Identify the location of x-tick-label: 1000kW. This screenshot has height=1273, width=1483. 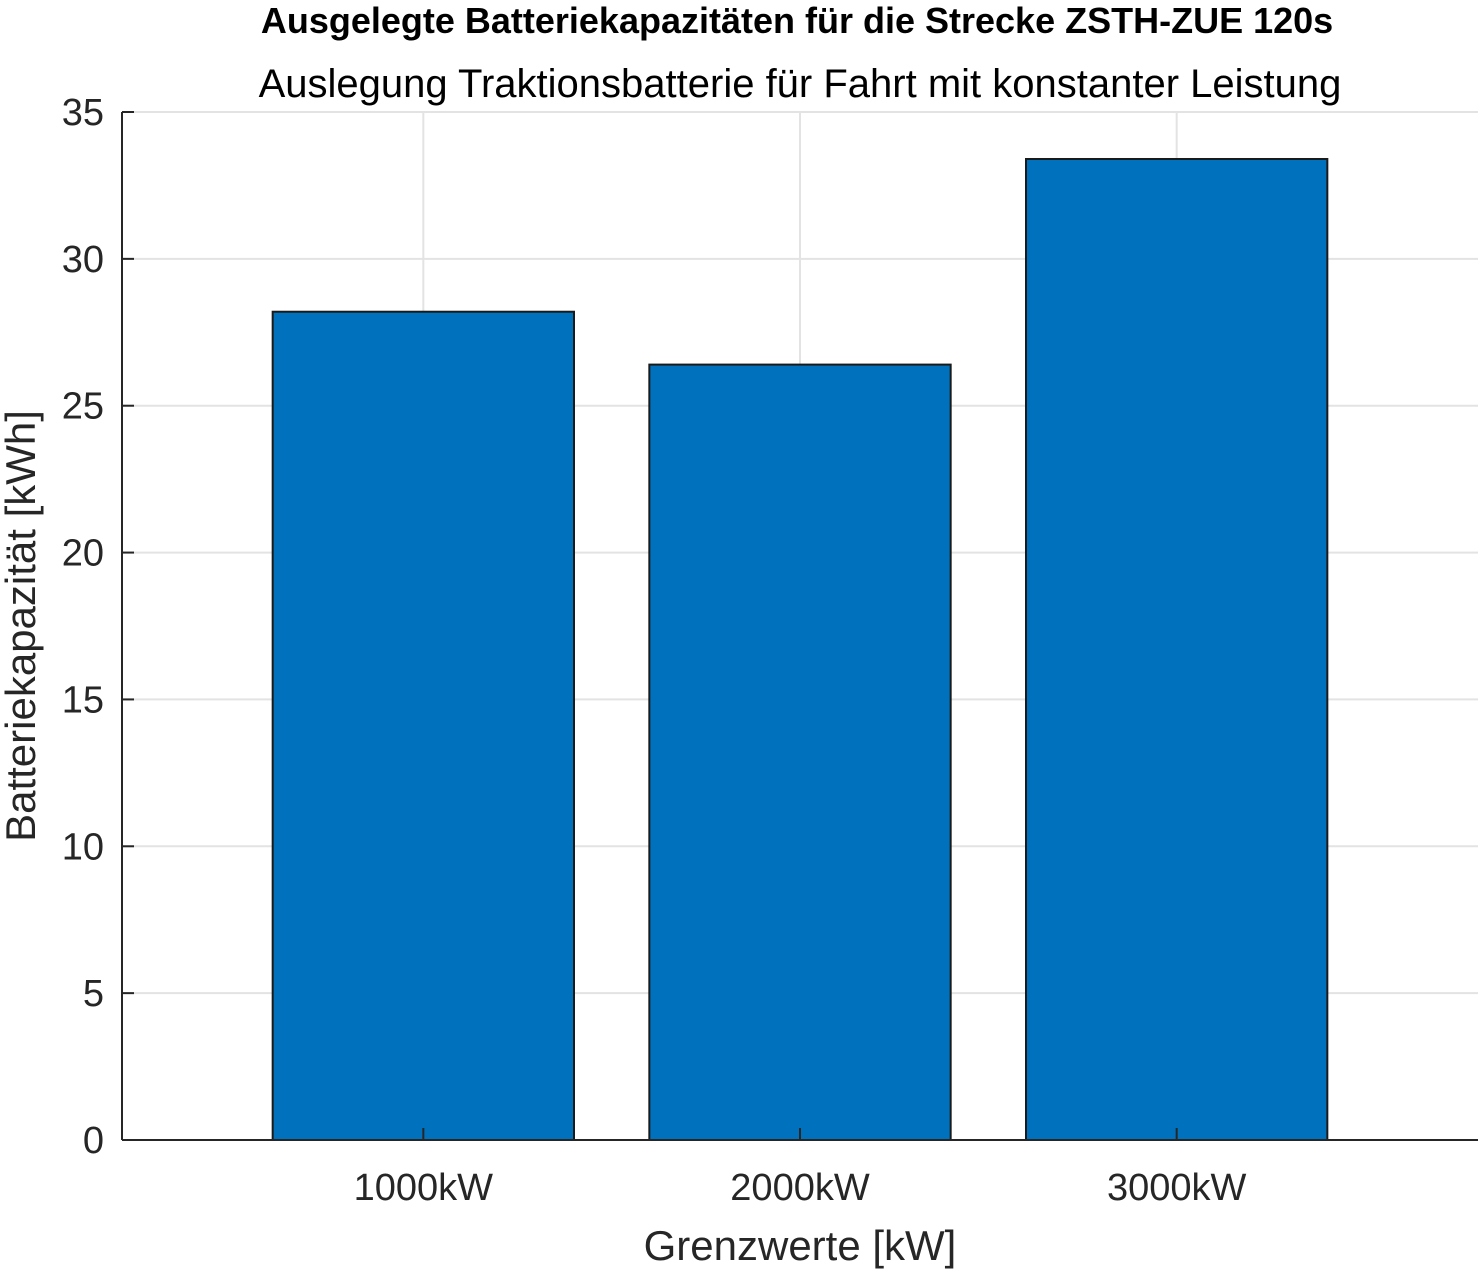
(424, 1188).